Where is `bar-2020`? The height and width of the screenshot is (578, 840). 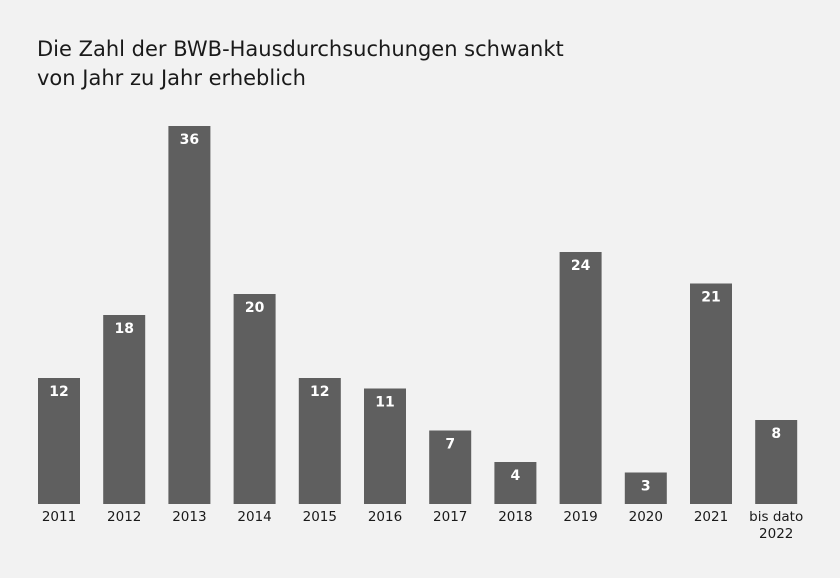 bar-2020 is located at coordinates (645, 488).